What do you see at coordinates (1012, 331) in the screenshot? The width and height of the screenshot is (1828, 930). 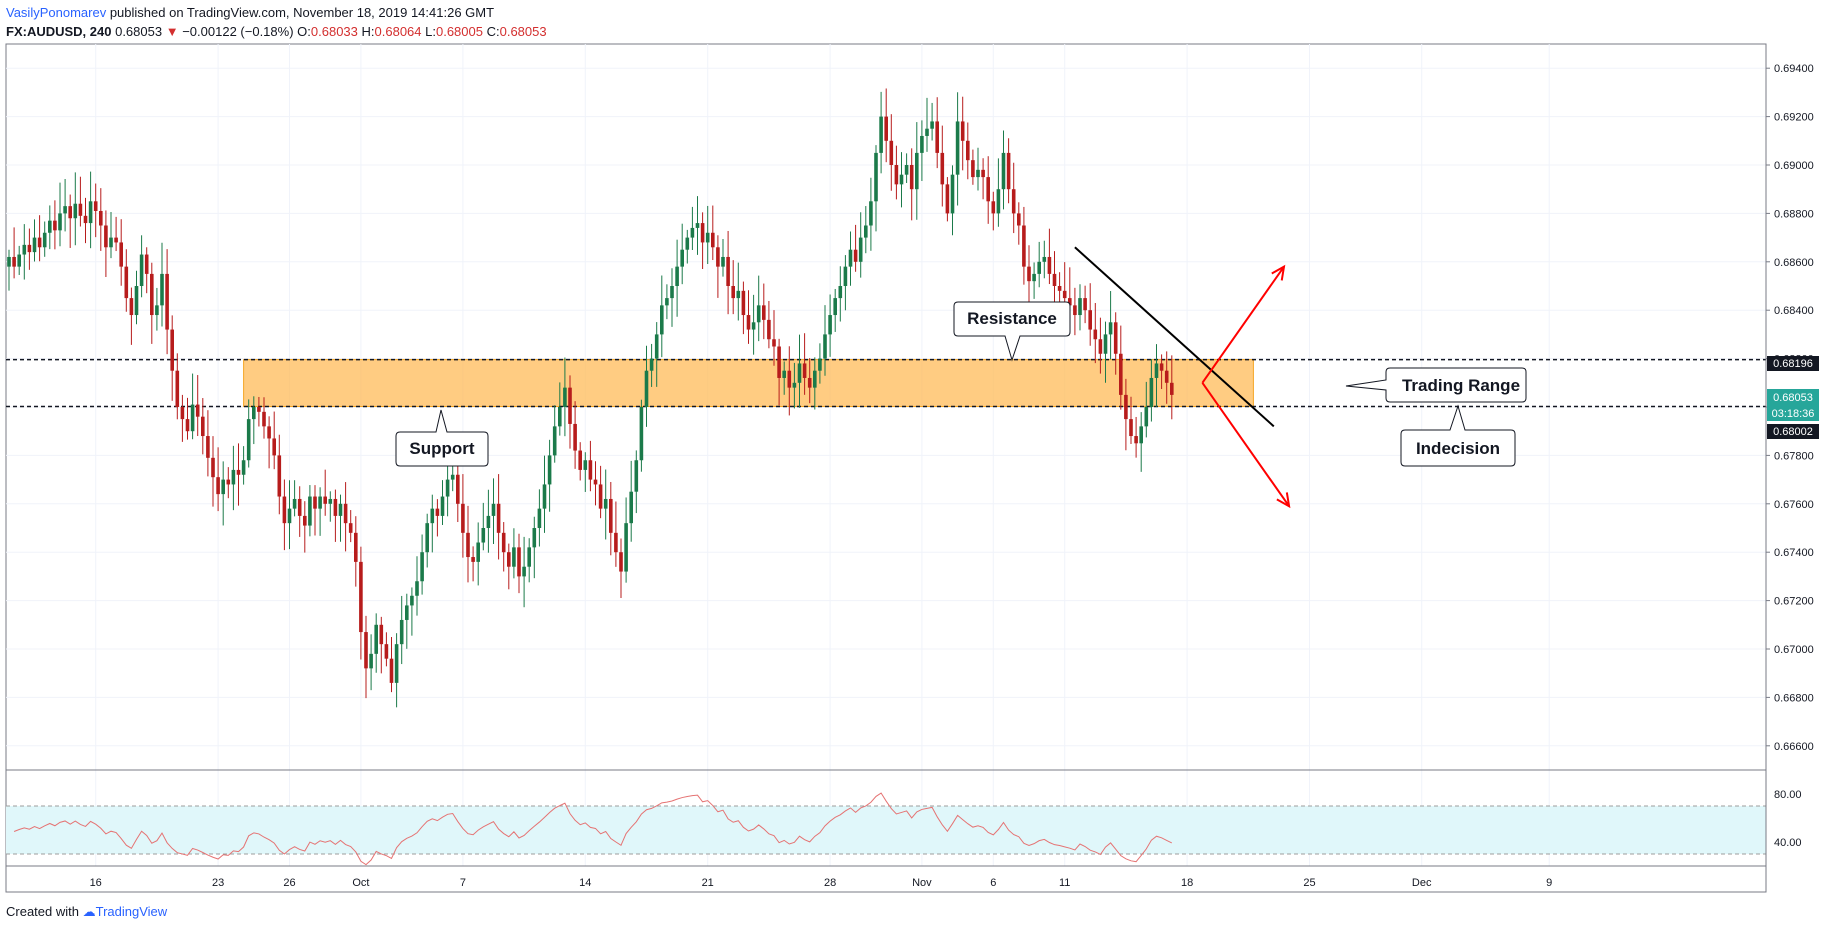 I see `resistance-callout: Resistance` at bounding box center [1012, 331].